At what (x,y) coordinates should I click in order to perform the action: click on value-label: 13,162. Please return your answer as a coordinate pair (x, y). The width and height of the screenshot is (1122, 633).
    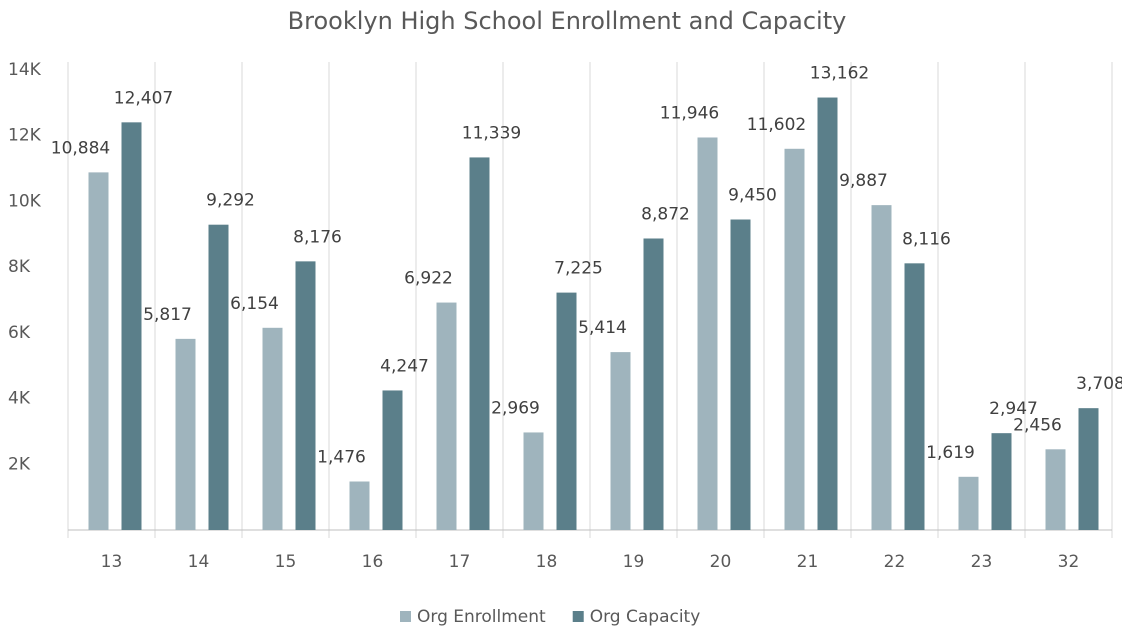
    Looking at the image, I should click on (839, 74).